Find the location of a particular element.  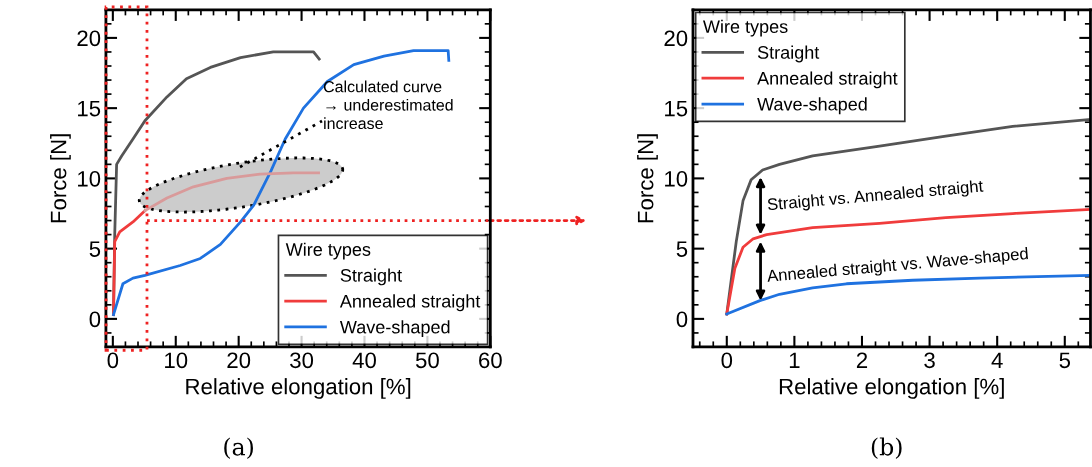

line-series is located at coordinates (231, 192).